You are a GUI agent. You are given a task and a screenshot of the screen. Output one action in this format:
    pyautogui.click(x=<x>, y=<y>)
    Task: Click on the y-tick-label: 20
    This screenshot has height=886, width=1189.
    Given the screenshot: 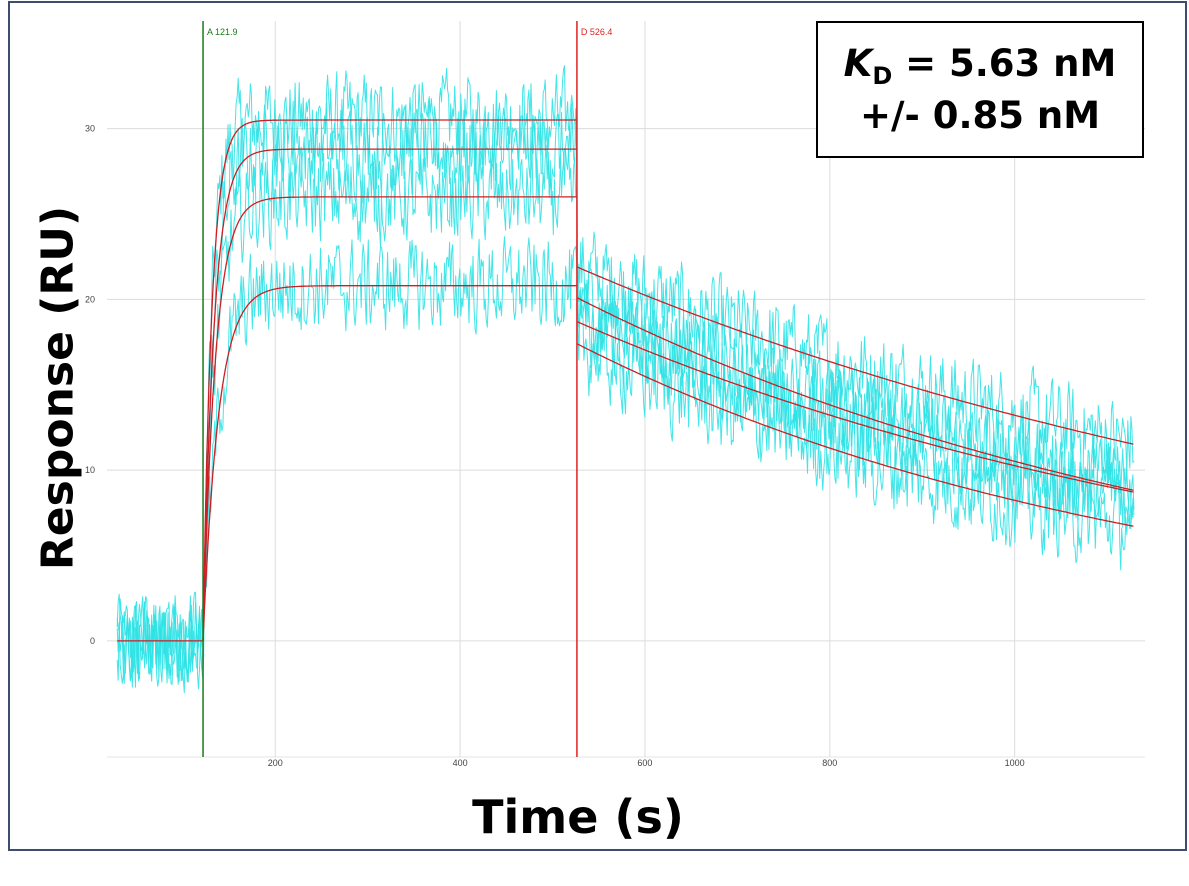 What is the action you would take?
    pyautogui.click(x=90, y=299)
    